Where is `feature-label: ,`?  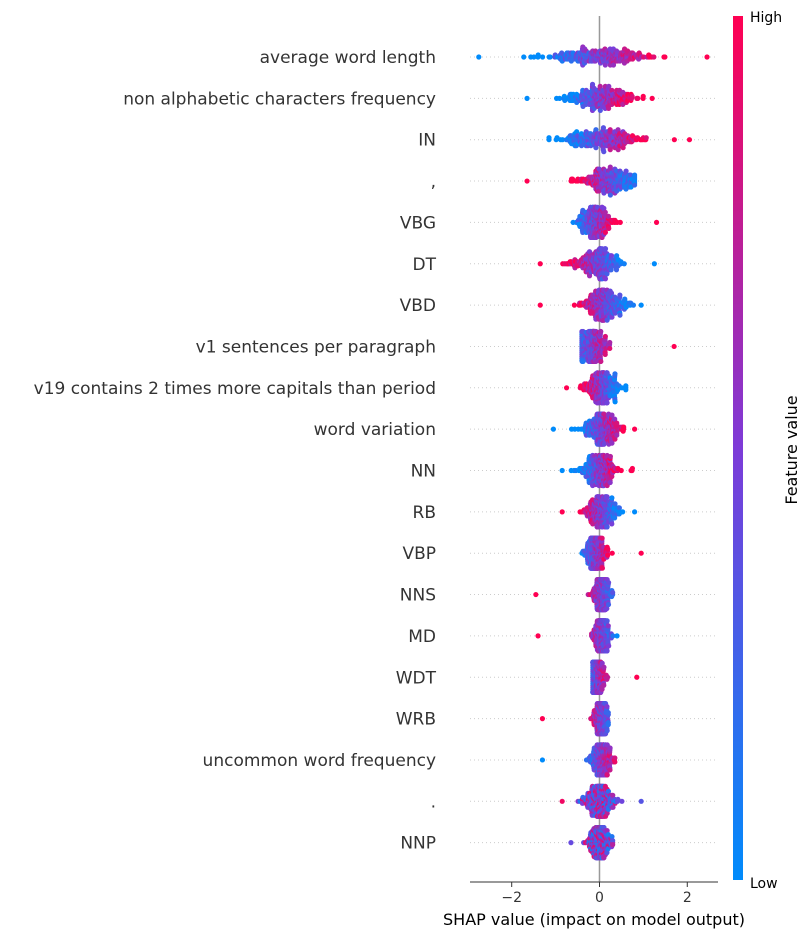 feature-label: , is located at coordinates (433, 182).